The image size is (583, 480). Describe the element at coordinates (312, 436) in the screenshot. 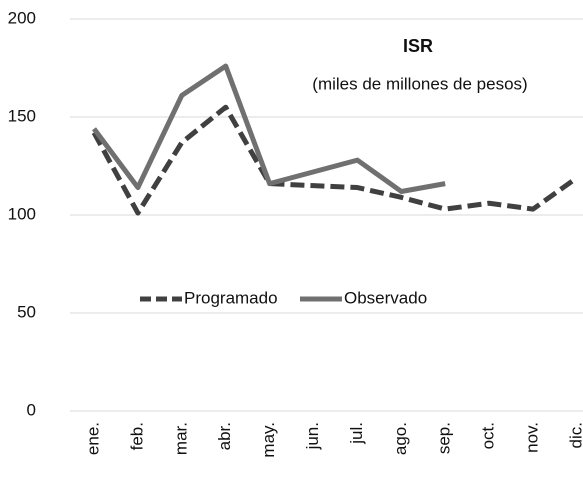

I see `x-tick-label: jun.` at that location.